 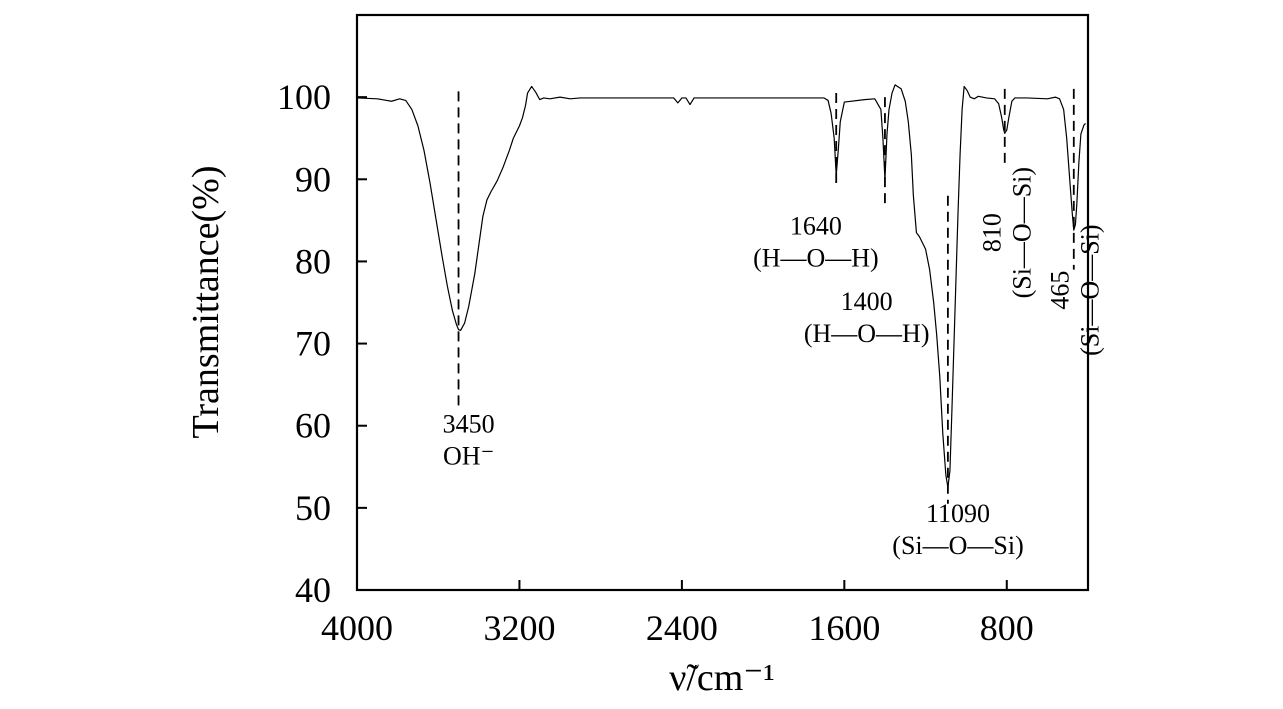 I want to click on peak-annotation: 465(Si—O—Si), so click(x=1075, y=289).